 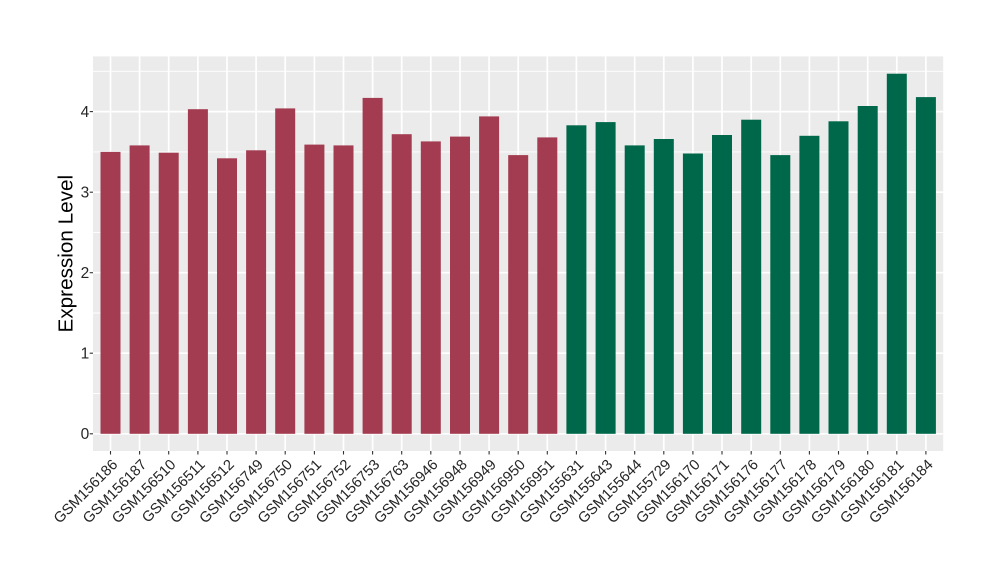 What do you see at coordinates (85, 273) in the screenshot?
I see `svg-text: 2` at bounding box center [85, 273].